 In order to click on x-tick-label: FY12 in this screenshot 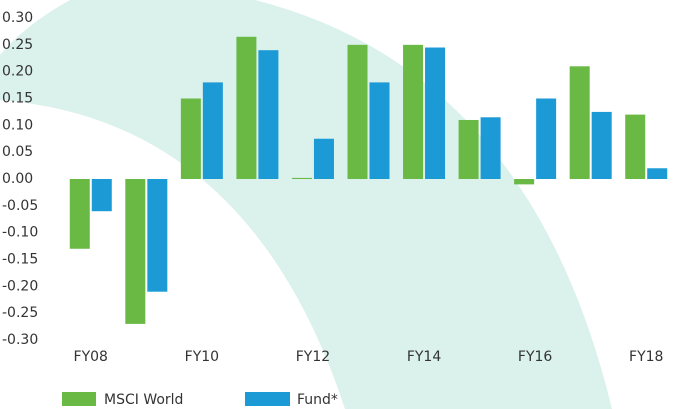, I will do `click(313, 357)`.